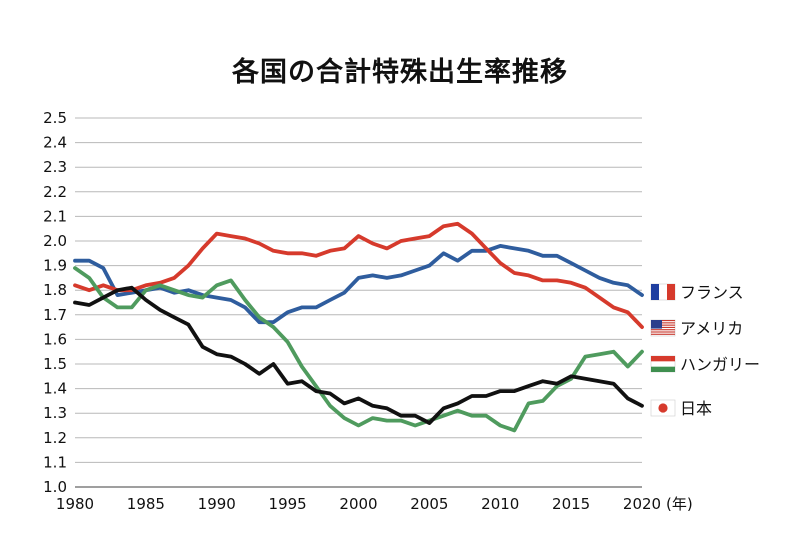 This screenshot has height=550, width=800. Describe the element at coordinates (146, 504) in the screenshot. I see `x-tick-label: 1985` at that location.